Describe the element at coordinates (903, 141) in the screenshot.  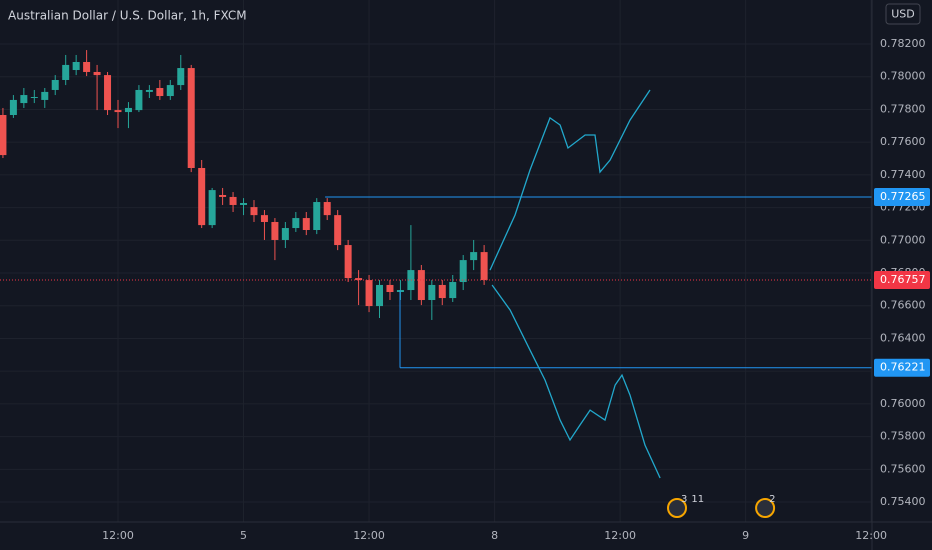
I see `y-tick-label: 0.77600` at that location.